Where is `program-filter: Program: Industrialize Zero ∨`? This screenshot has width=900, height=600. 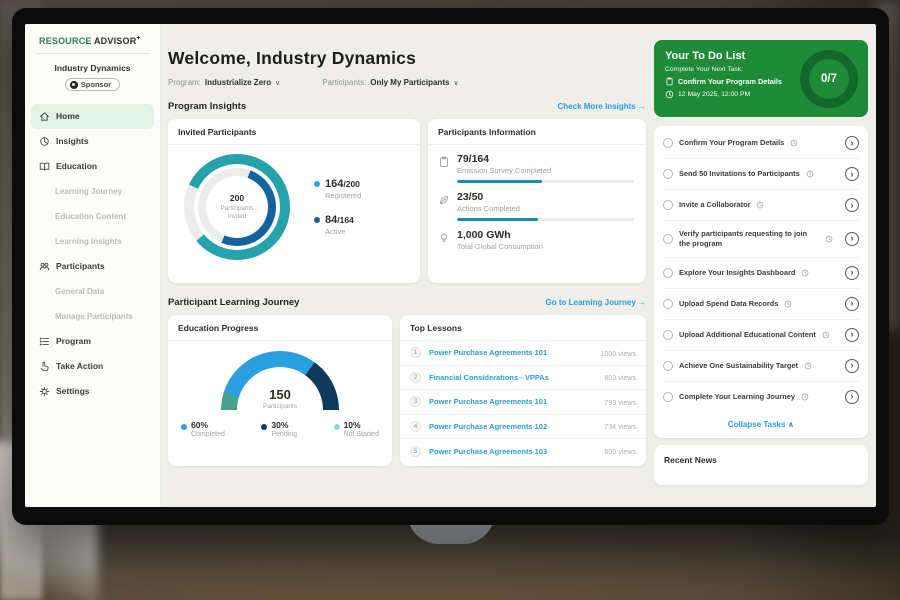
program-filter: Program: Industrialize Zero ∨ is located at coordinates (224, 82).